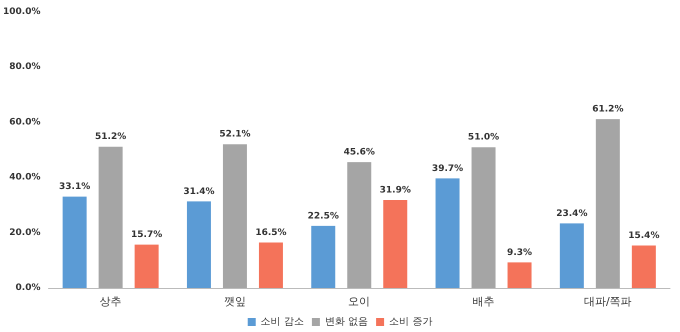 The image size is (680, 332). Describe the element at coordinates (24, 122) in the screenshot. I see `y-tick-label: 60.0%` at that location.